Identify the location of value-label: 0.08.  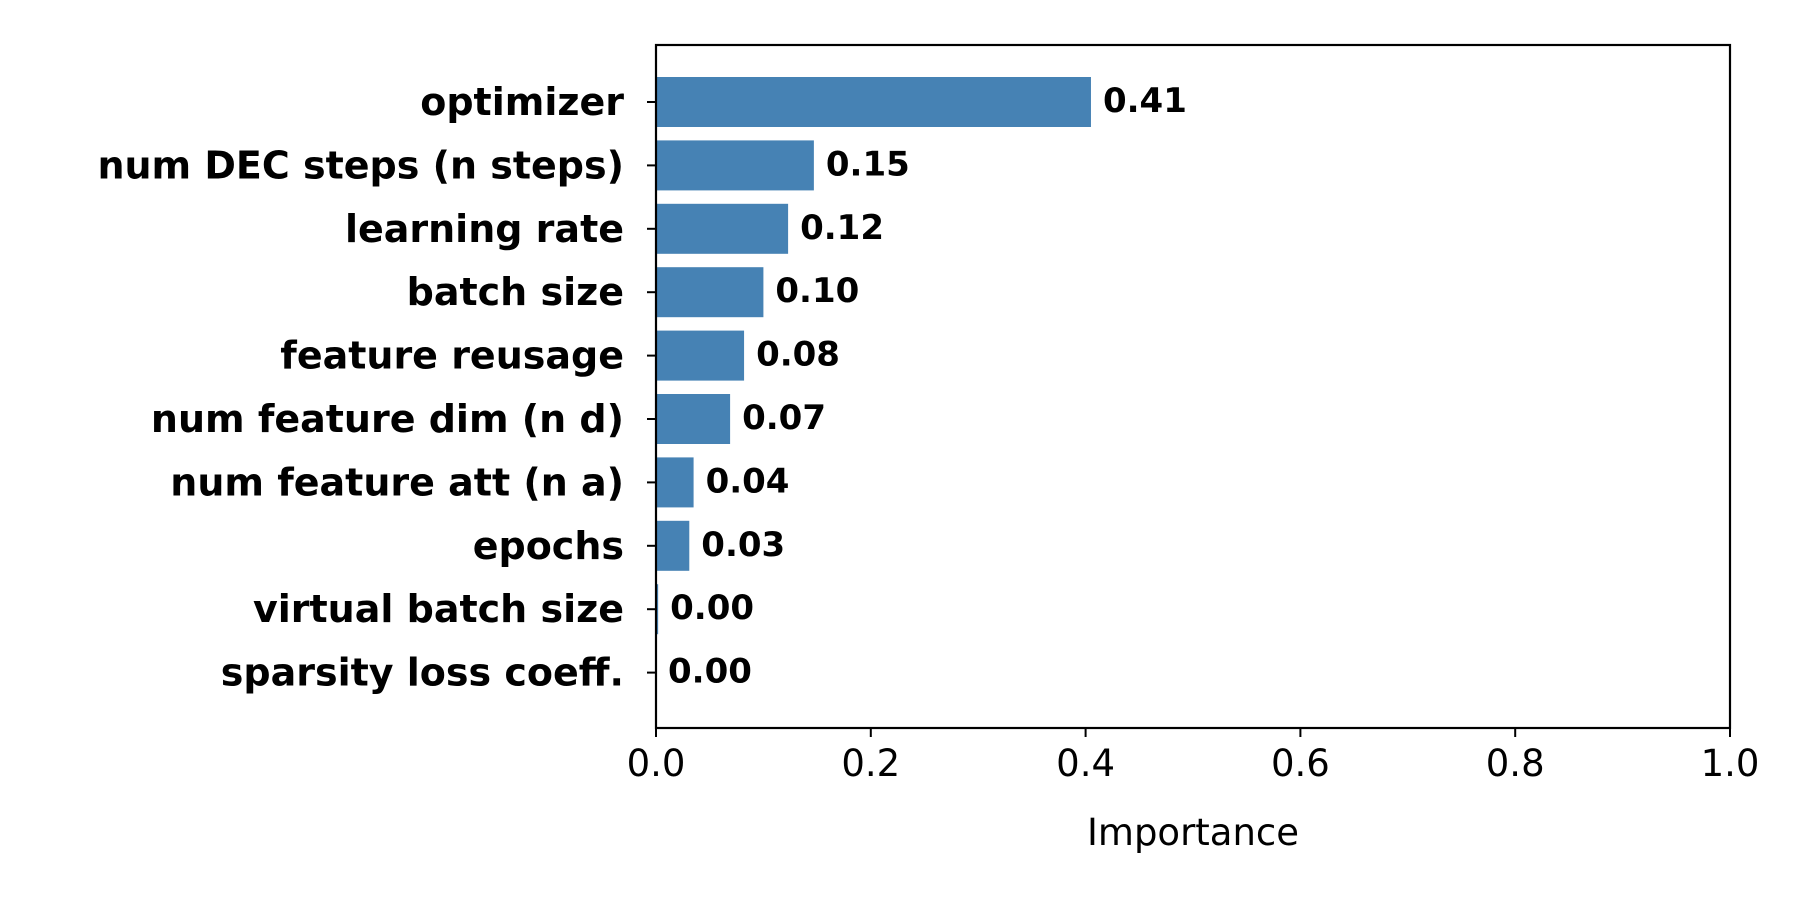
(798, 355).